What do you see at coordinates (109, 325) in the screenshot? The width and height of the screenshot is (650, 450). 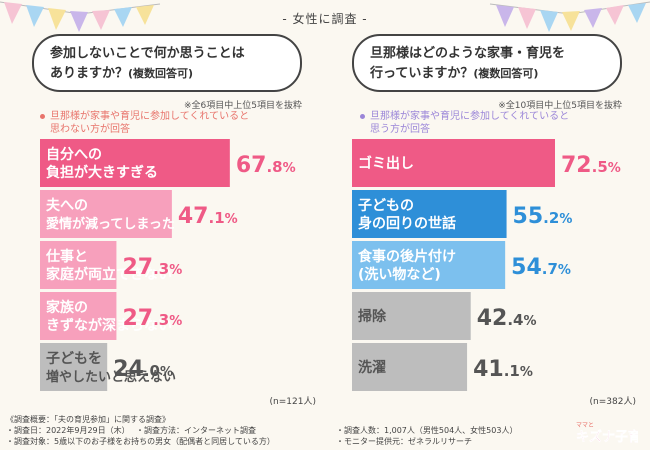 I see `category-label: きずなが深まらない` at bounding box center [109, 325].